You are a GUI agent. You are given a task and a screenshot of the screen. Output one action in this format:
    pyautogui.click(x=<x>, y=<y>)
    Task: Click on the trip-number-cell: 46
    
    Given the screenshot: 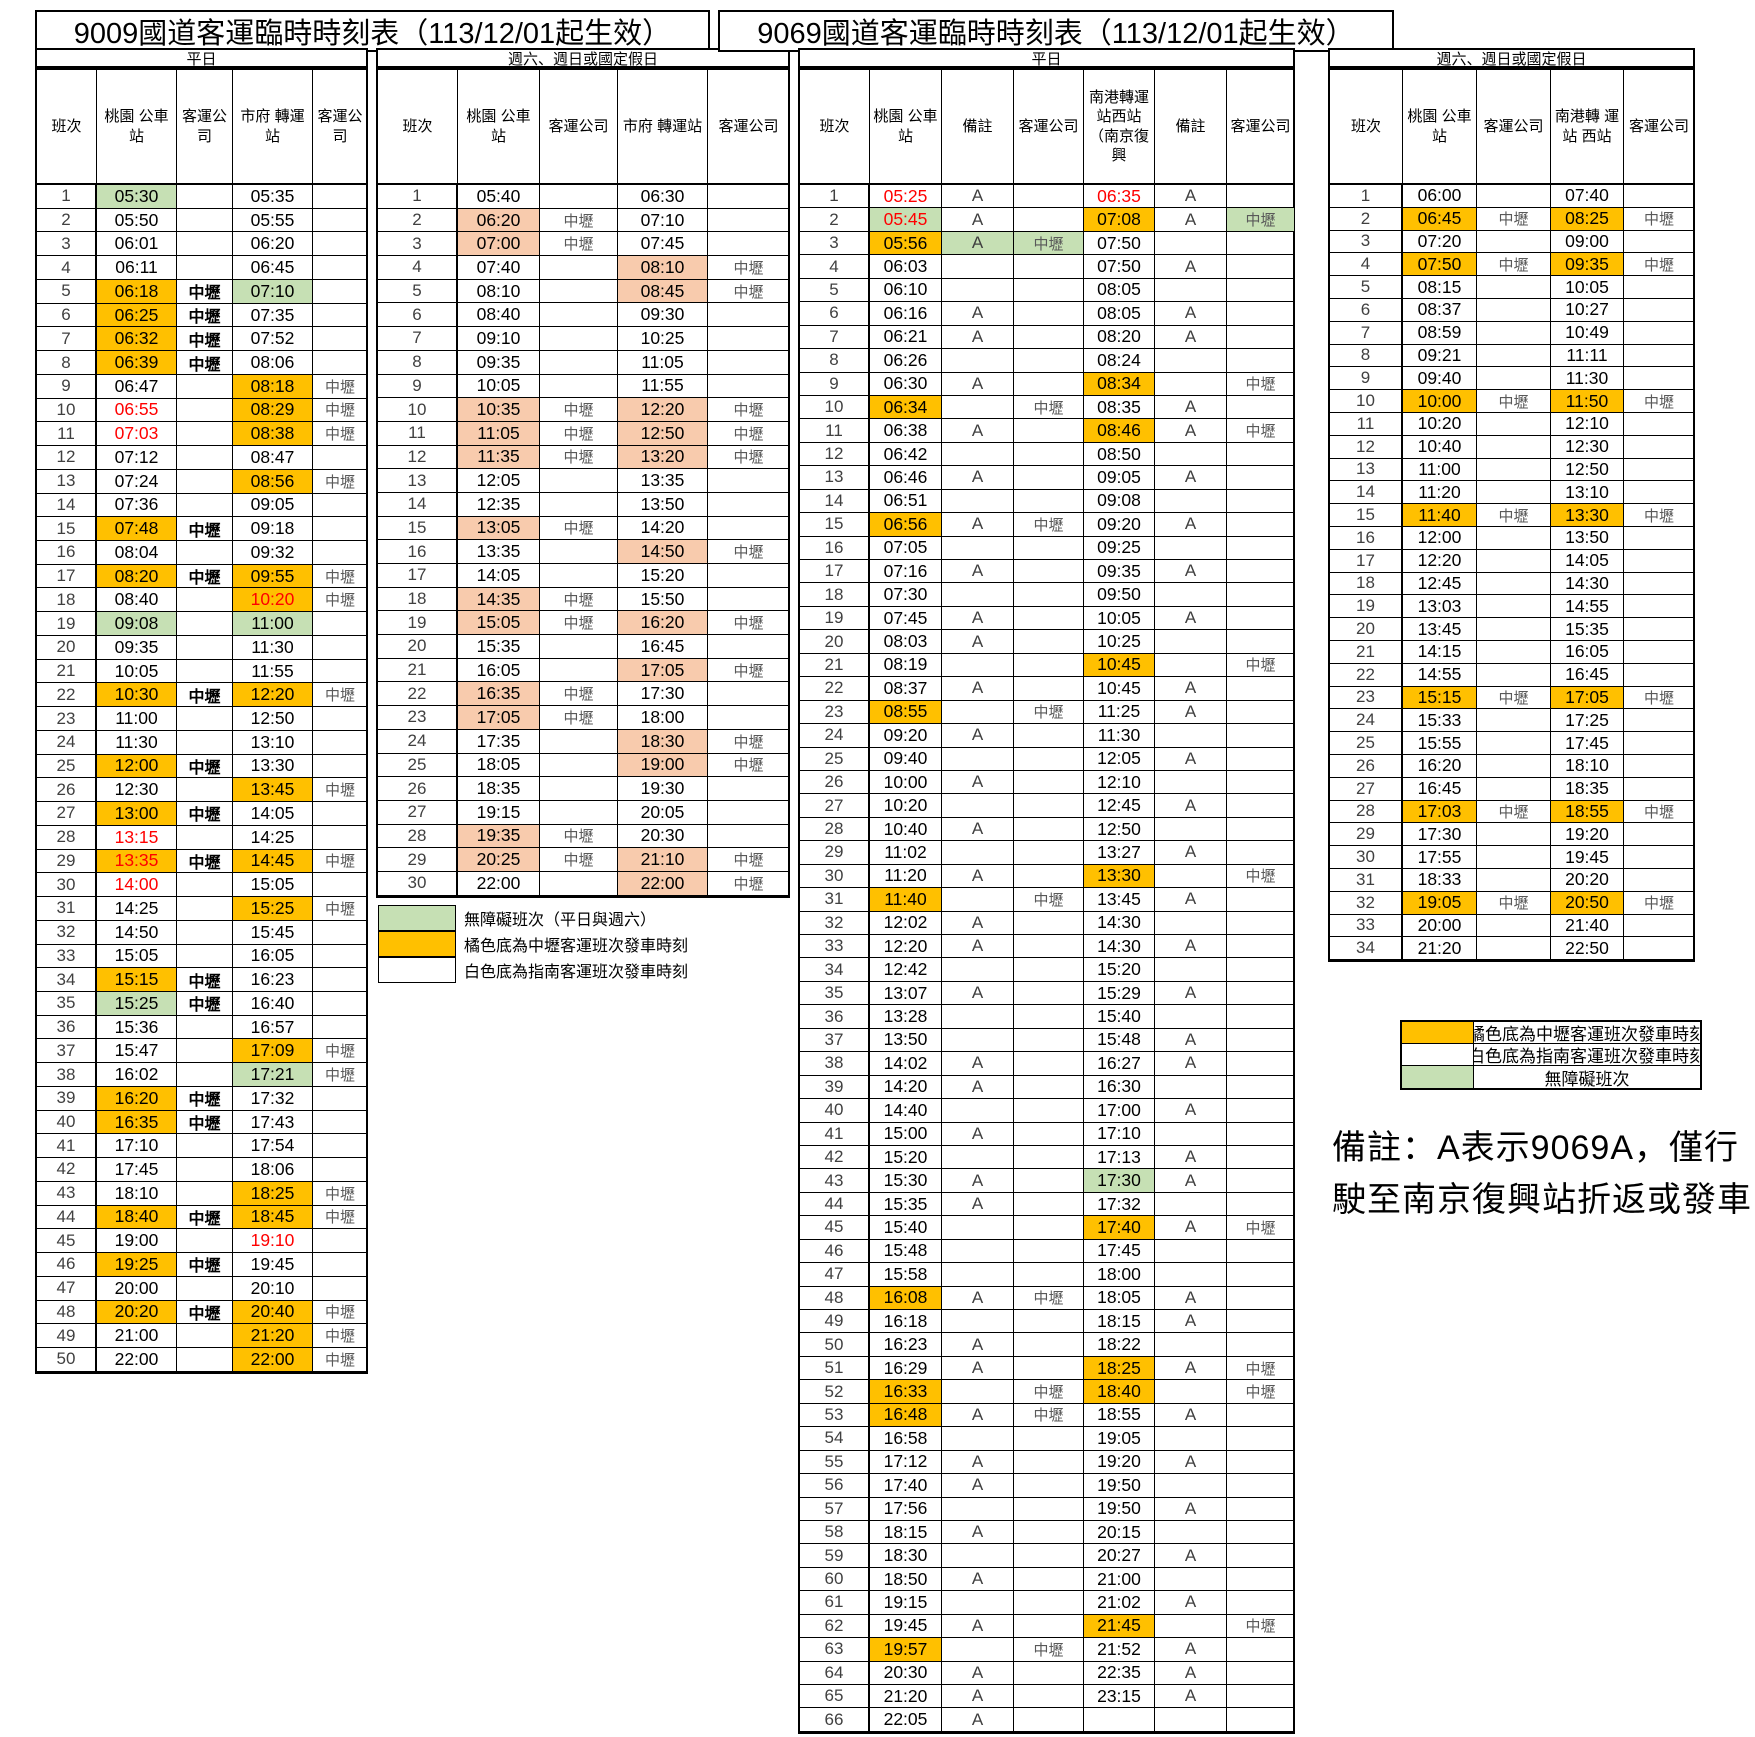 What is the action you would take?
    pyautogui.click(x=835, y=1251)
    